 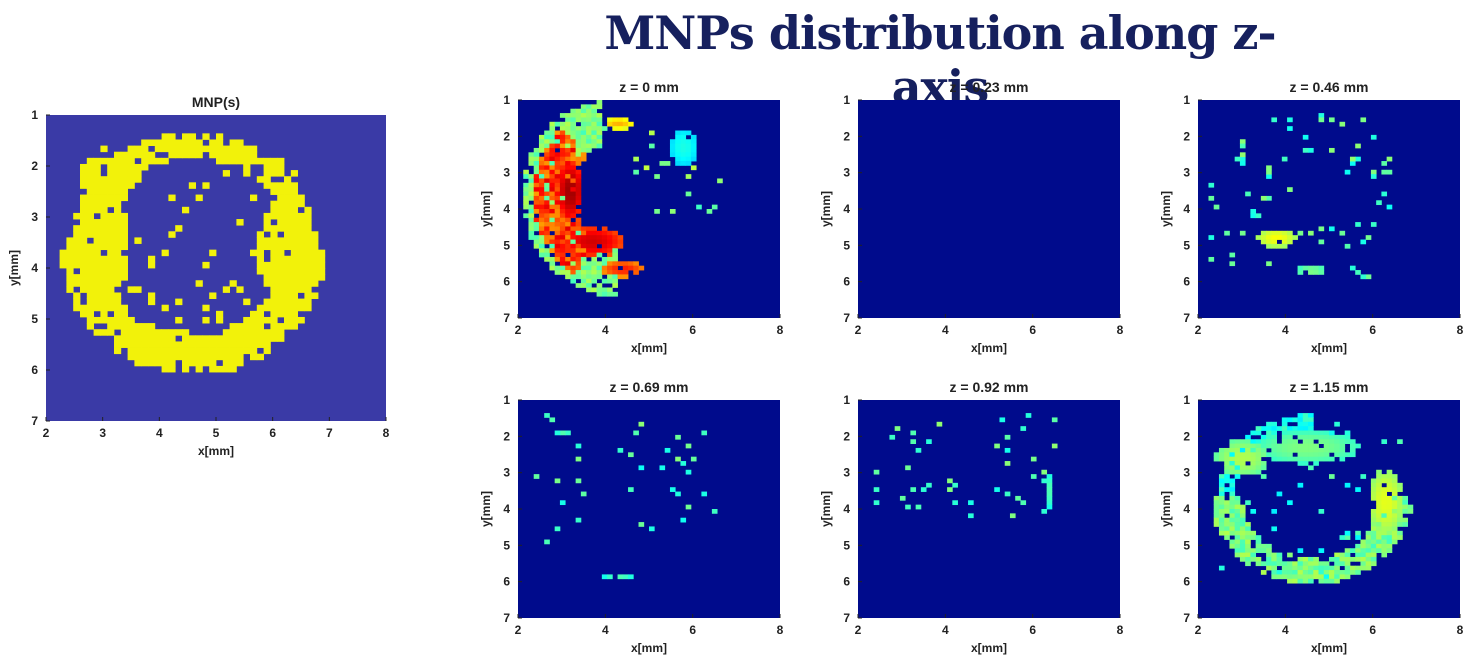 I want to click on y-axis-label: y[mm], so click(x=1166, y=509).